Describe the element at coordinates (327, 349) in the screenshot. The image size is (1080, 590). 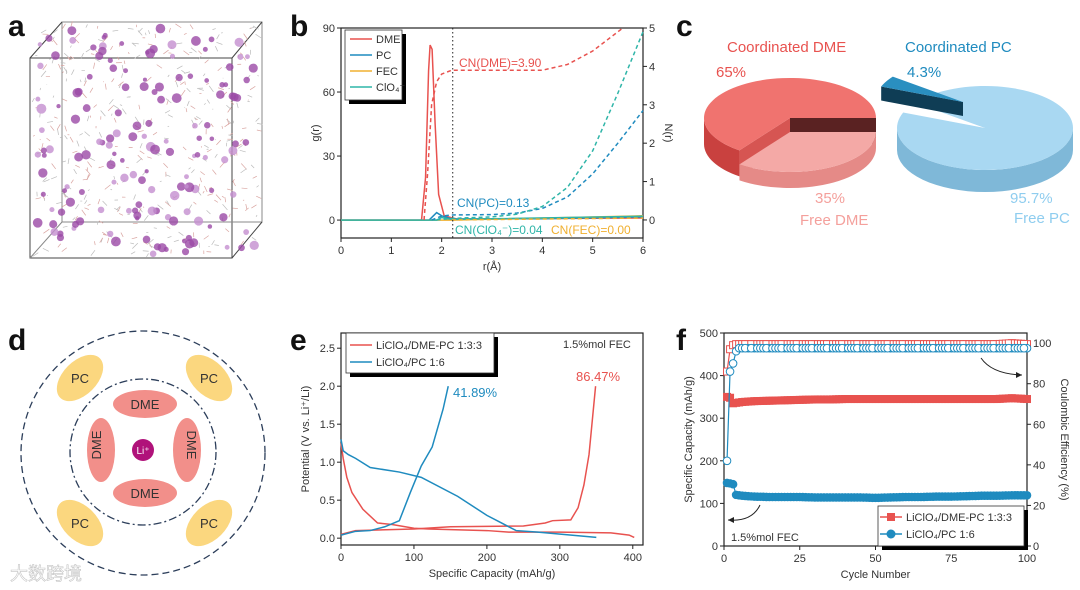
I see `y-tick-label: 2.5` at that location.